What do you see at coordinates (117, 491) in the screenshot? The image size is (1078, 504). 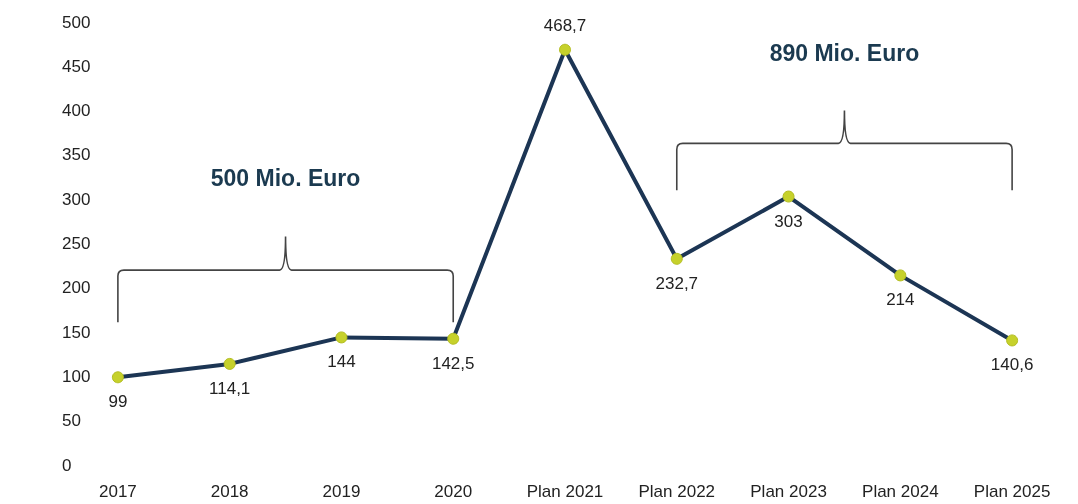 I see `x-tick-label: 2017` at bounding box center [117, 491].